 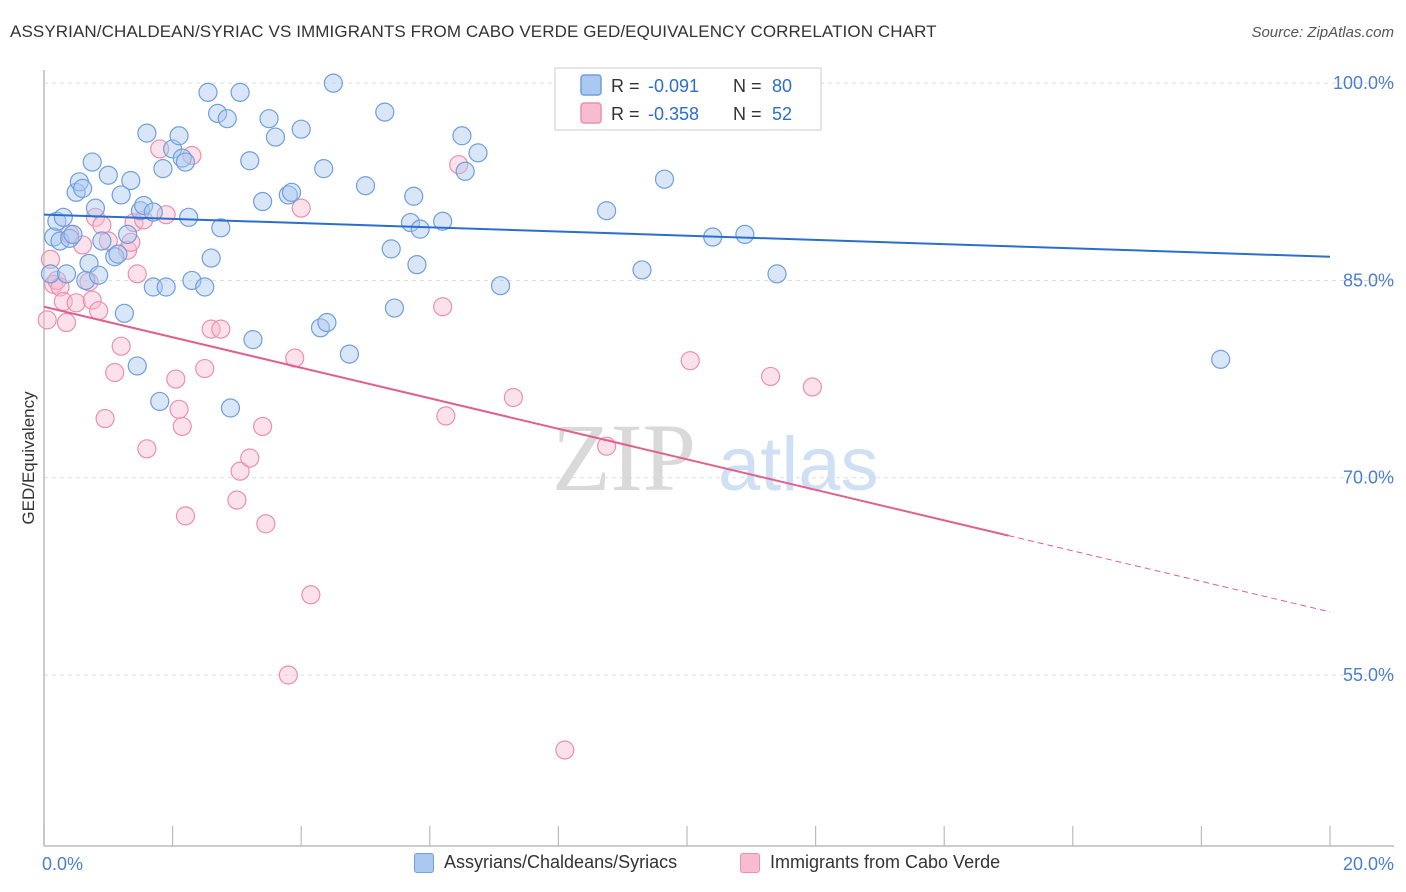 I want to click on legend-r-label-2: R =, so click(x=625, y=114).